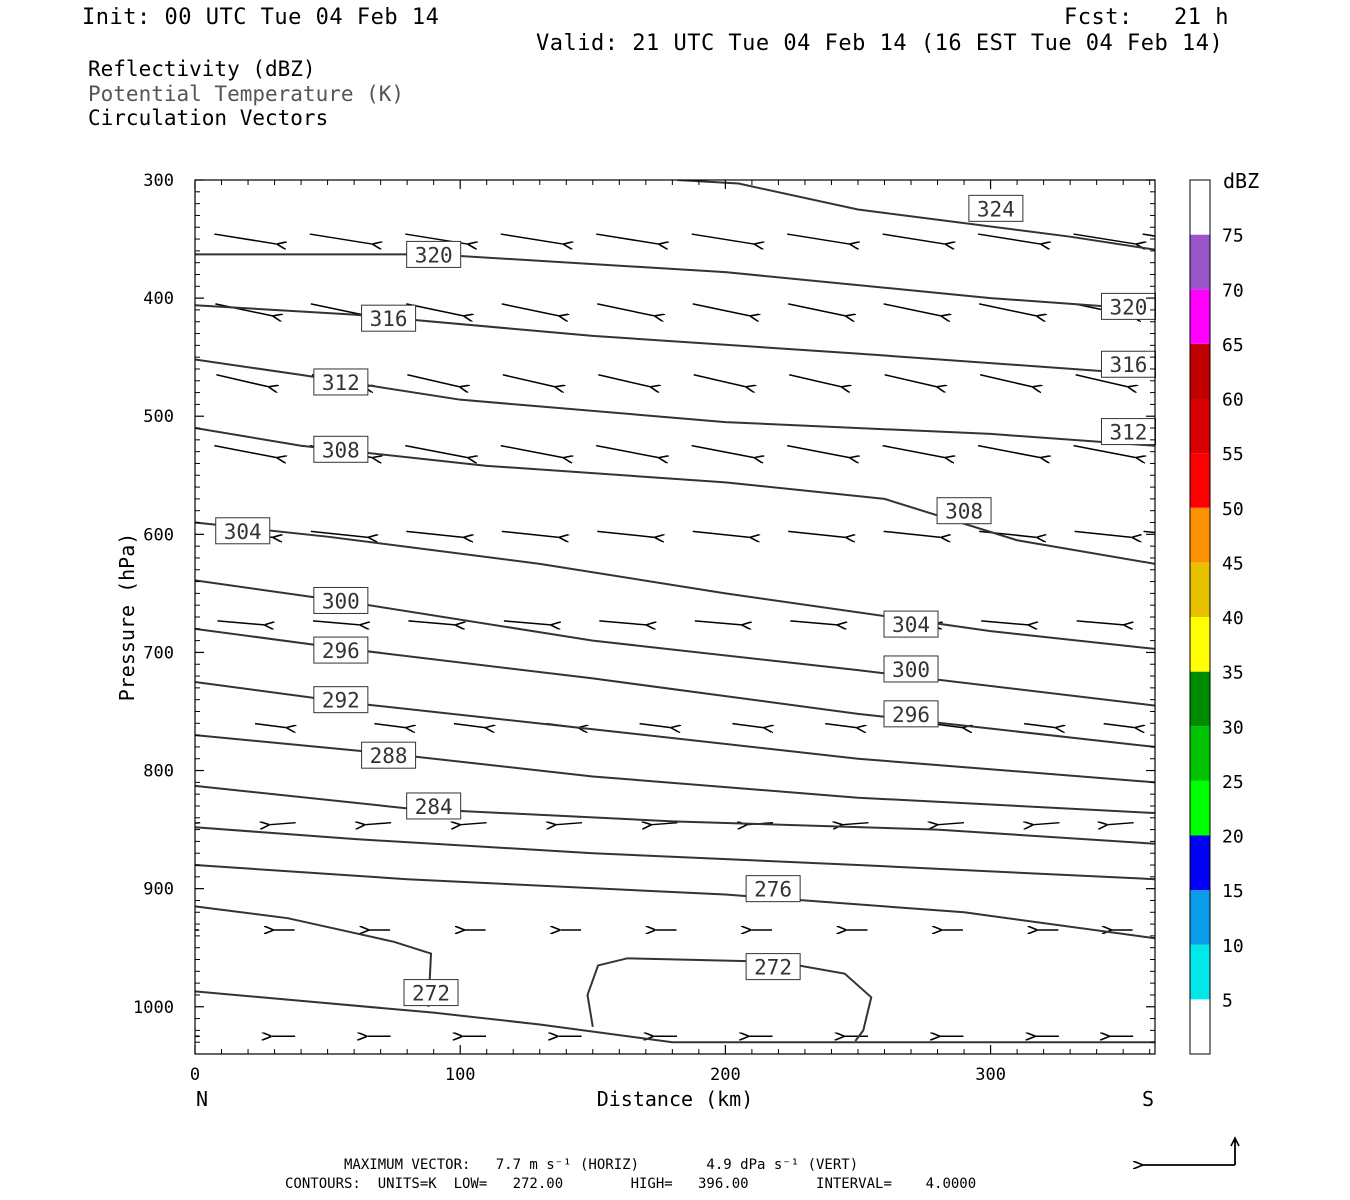 This screenshot has width=1350, height=1200. I want to click on contour-label: 272, so click(431, 994).